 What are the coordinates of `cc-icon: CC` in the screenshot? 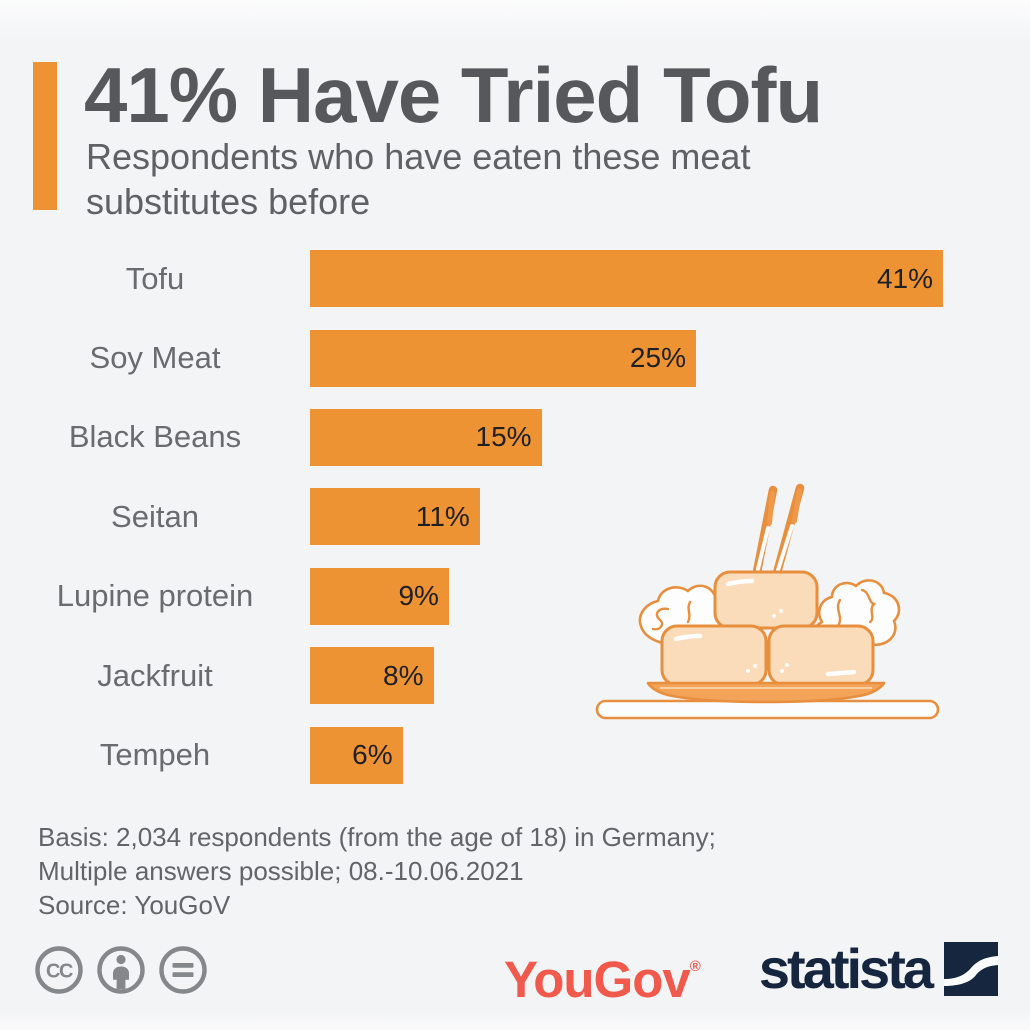 It's located at (59, 970).